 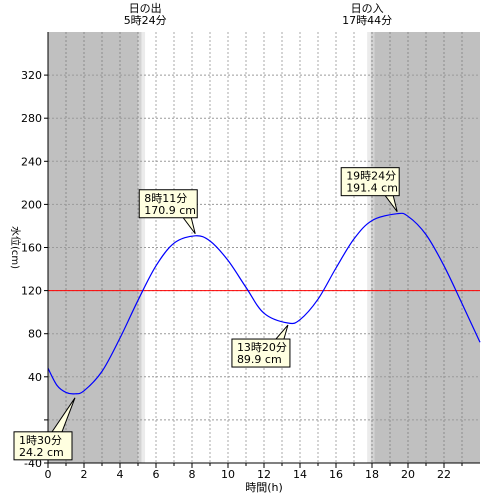 What do you see at coordinates (120, 474) in the screenshot?
I see `x-tick-label: 4` at bounding box center [120, 474].